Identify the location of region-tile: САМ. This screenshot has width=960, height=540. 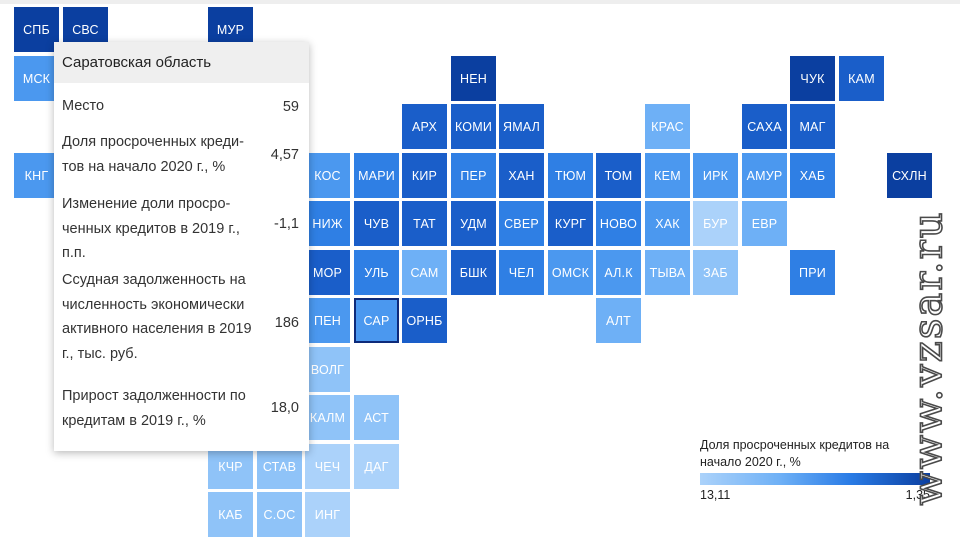
(424, 272).